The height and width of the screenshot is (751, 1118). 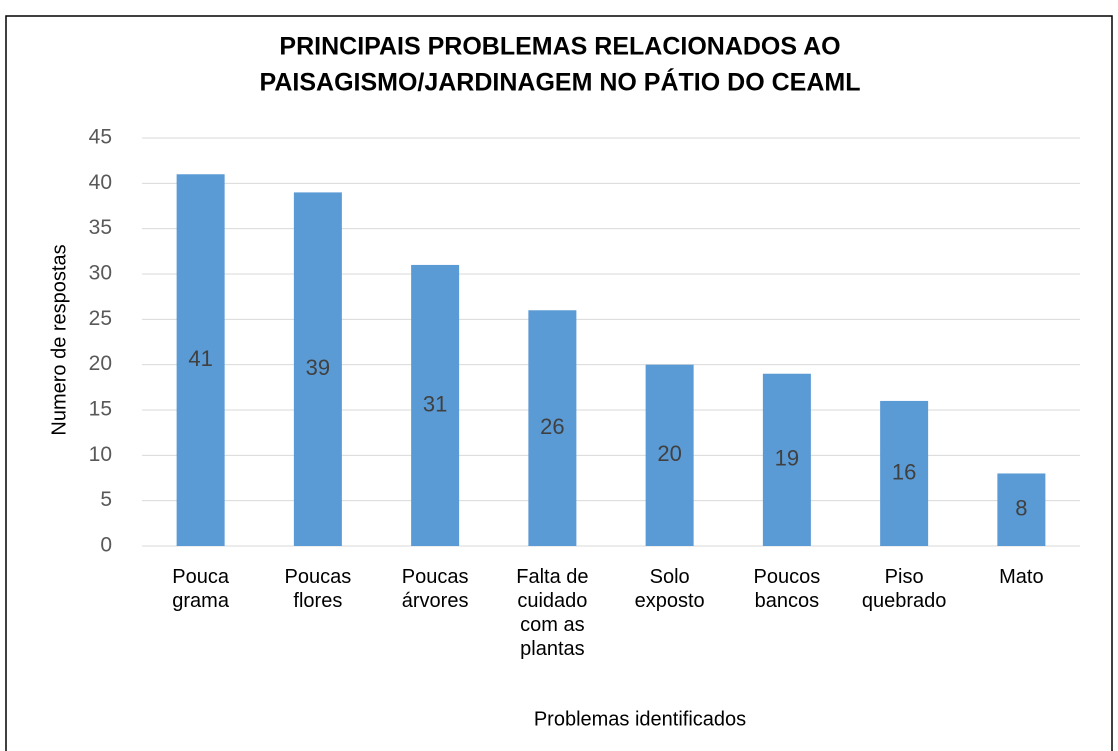 I want to click on value-label: 41, so click(x=200, y=358).